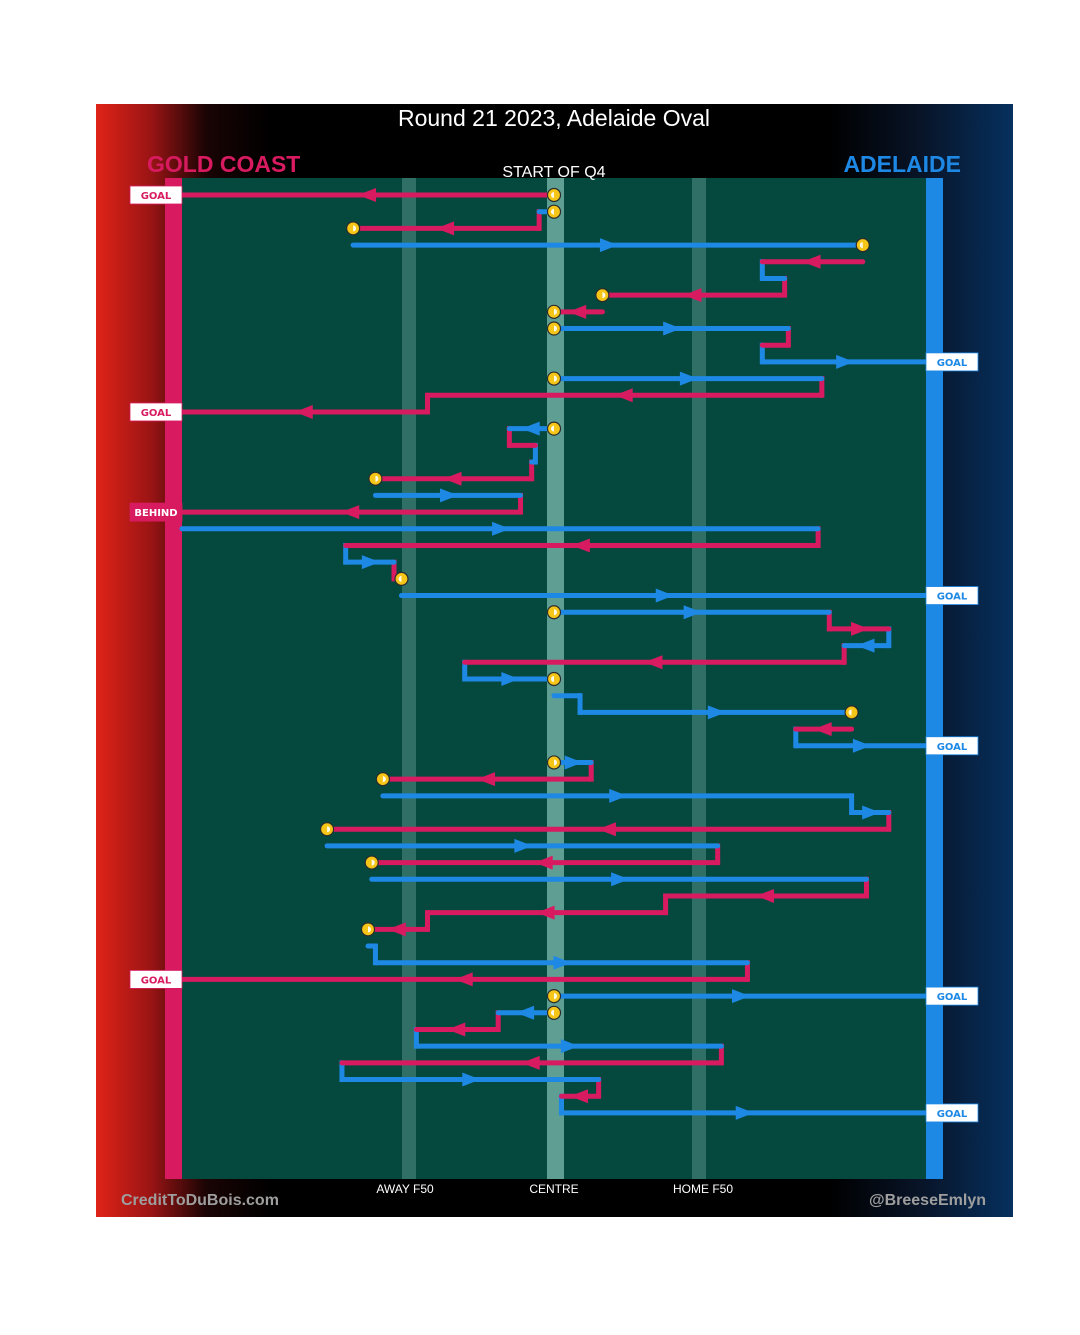 This screenshot has height=1335, width=1080. Describe the element at coordinates (927, 1200) in the screenshot. I see `credit-right: @BreeseEmlyn` at that location.